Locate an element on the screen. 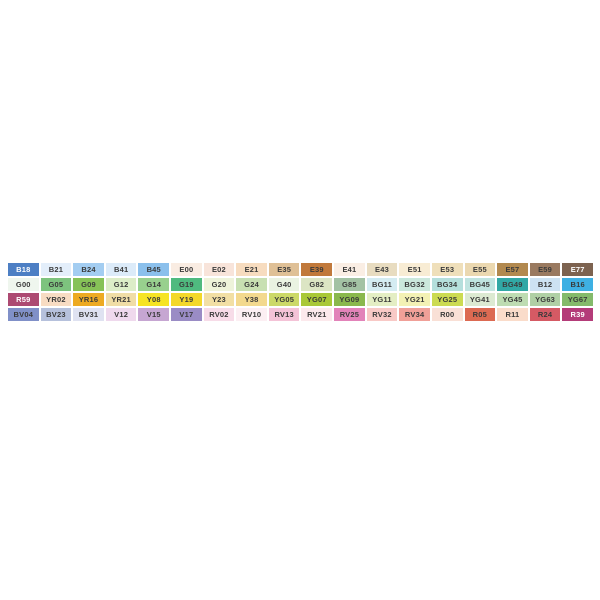 Image resolution: width=600 pixels, height=600 pixels. color-swatch-E21: E21 is located at coordinates (251, 269).